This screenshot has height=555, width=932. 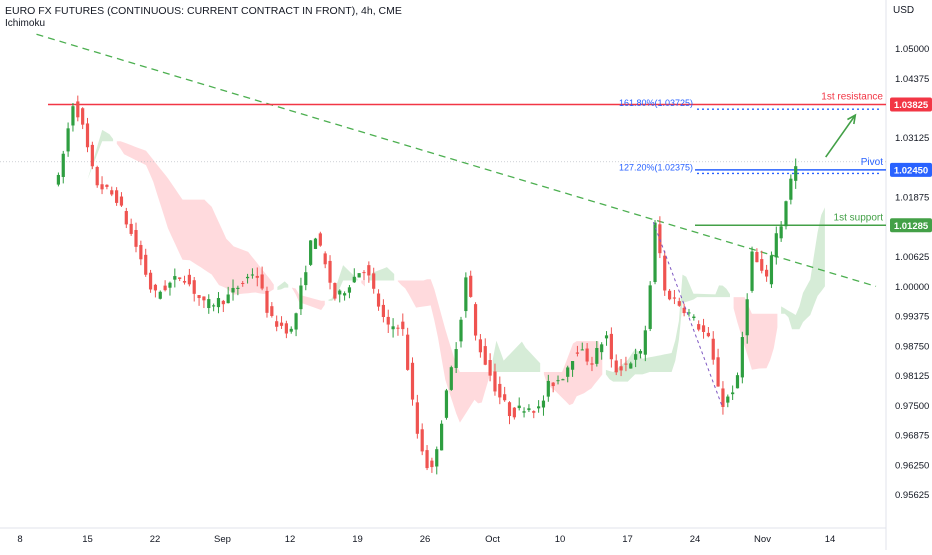 I want to click on indicator-label: Ichimoku, so click(x=25, y=23).